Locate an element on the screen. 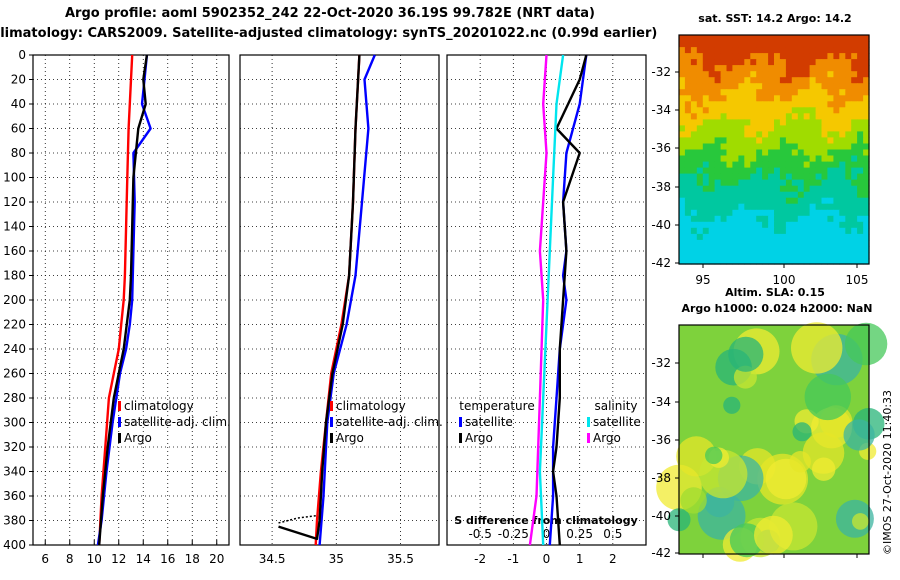  sst-y-tick-label: -36 is located at coordinates (661, 148).